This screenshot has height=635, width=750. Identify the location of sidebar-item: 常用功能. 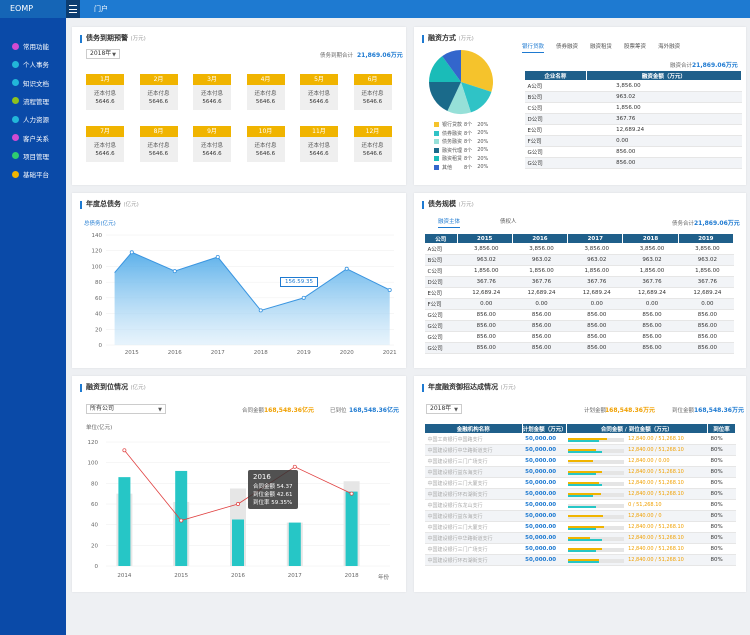
(30, 46).